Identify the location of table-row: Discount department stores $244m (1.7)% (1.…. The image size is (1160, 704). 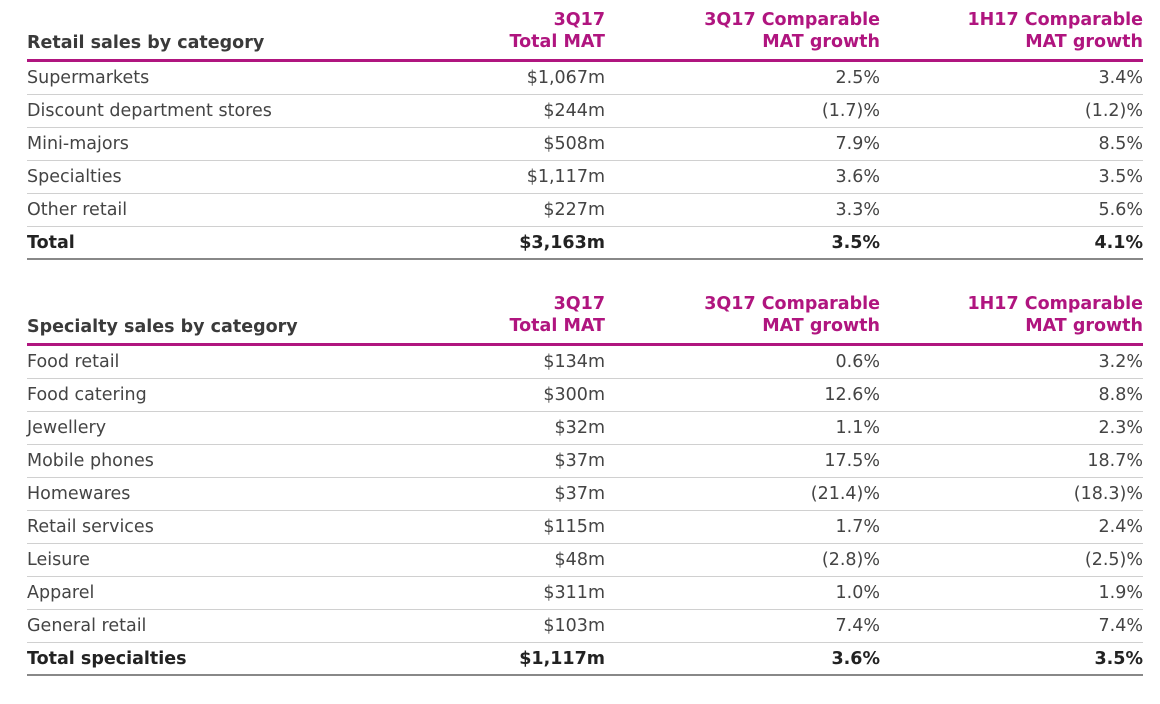
(585, 111).